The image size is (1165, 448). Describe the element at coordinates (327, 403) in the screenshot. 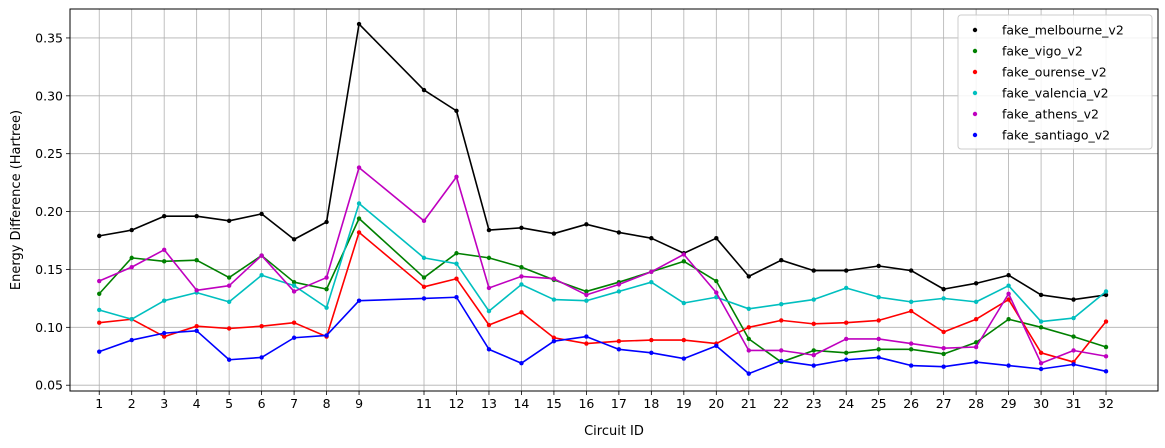

I see `x-tick-label: 8` at that location.